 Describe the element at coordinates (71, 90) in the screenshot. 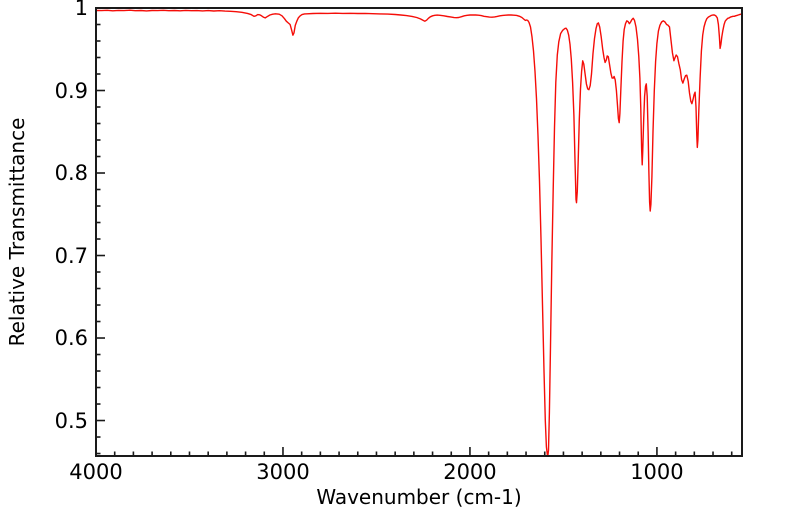

I see `y-tick-label: 0.9` at that location.